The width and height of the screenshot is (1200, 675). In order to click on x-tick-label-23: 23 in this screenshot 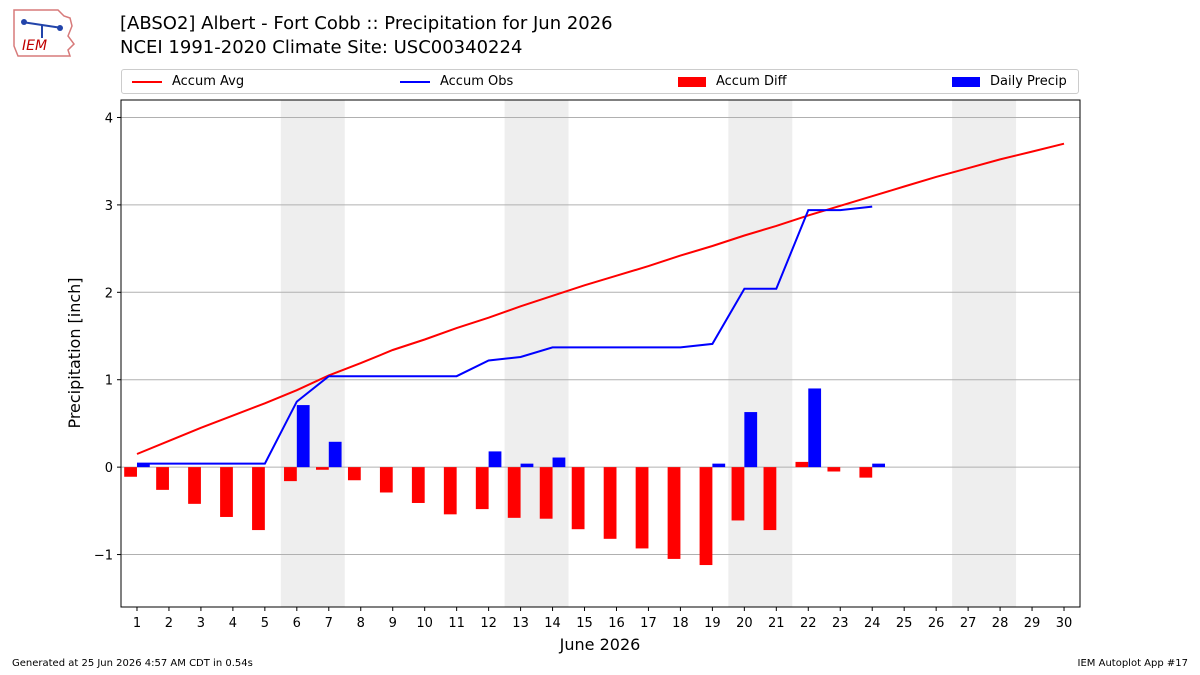, I will do `click(840, 623)`.